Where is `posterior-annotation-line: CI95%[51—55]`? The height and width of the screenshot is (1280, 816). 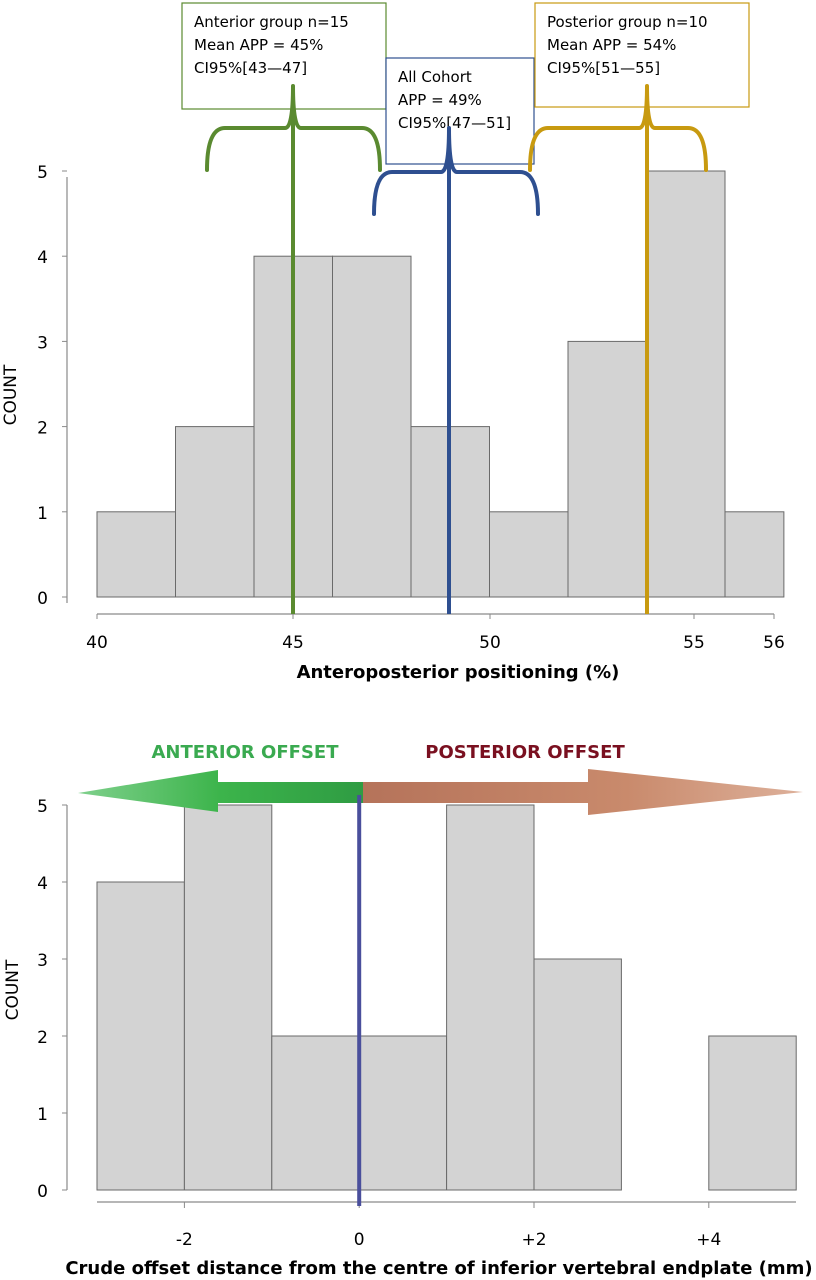
posterior-annotation-line: CI95%[51—55] is located at coordinates (603, 68).